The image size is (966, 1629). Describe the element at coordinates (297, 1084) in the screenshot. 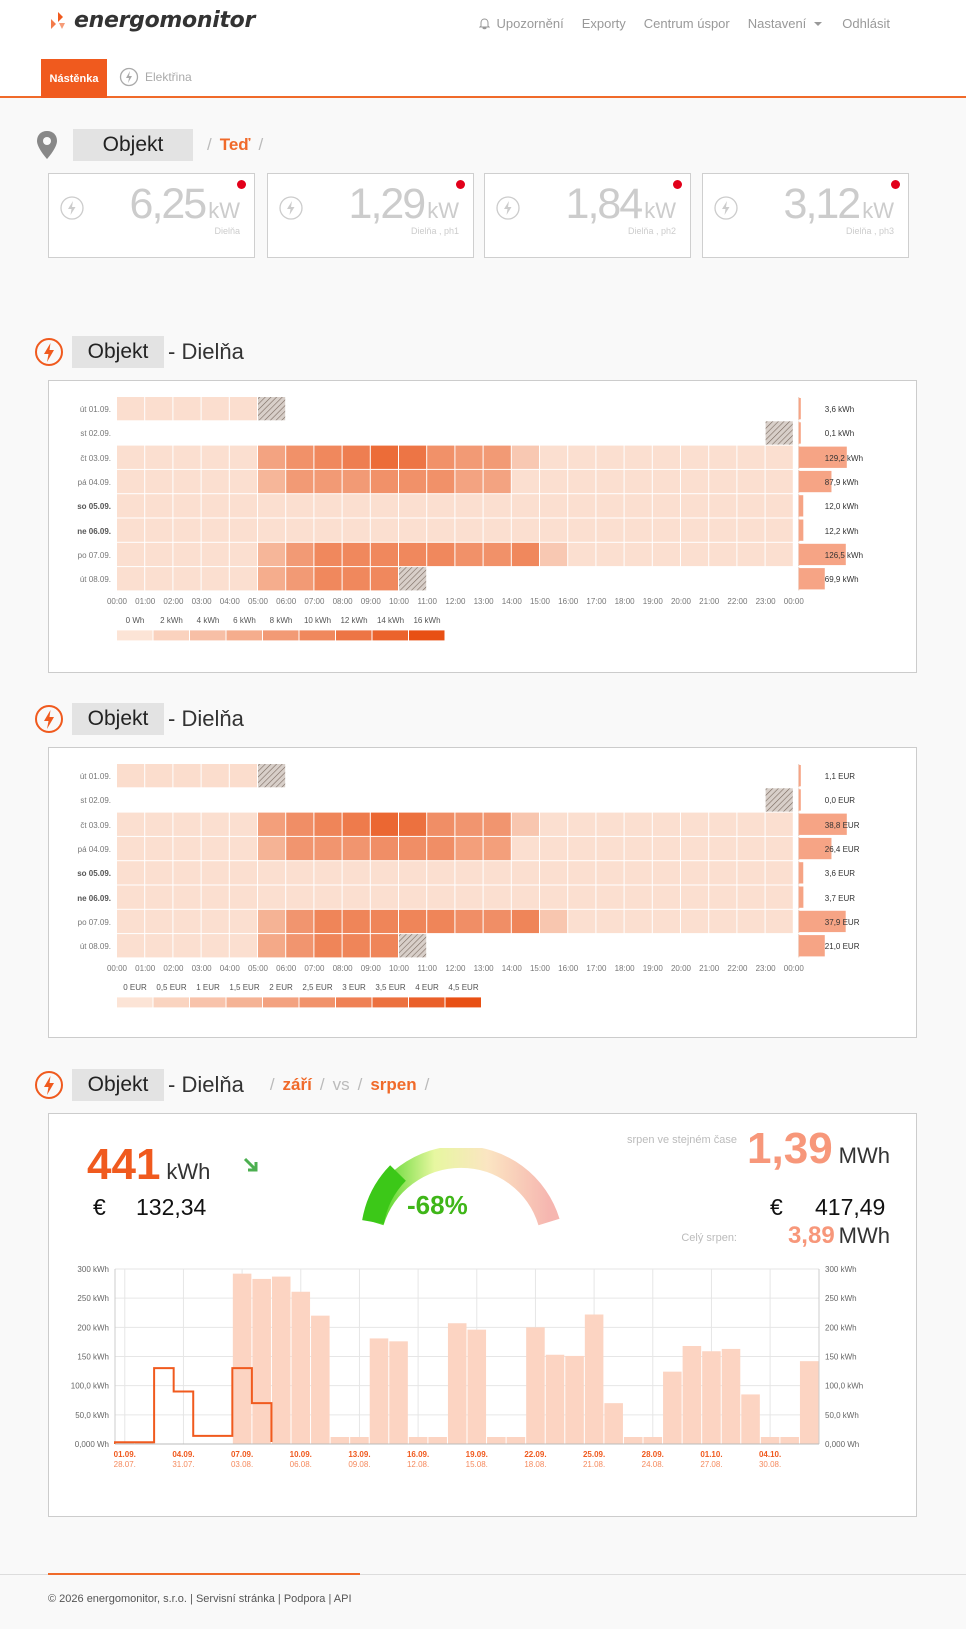

I see `crumb-current-month: září` at that location.